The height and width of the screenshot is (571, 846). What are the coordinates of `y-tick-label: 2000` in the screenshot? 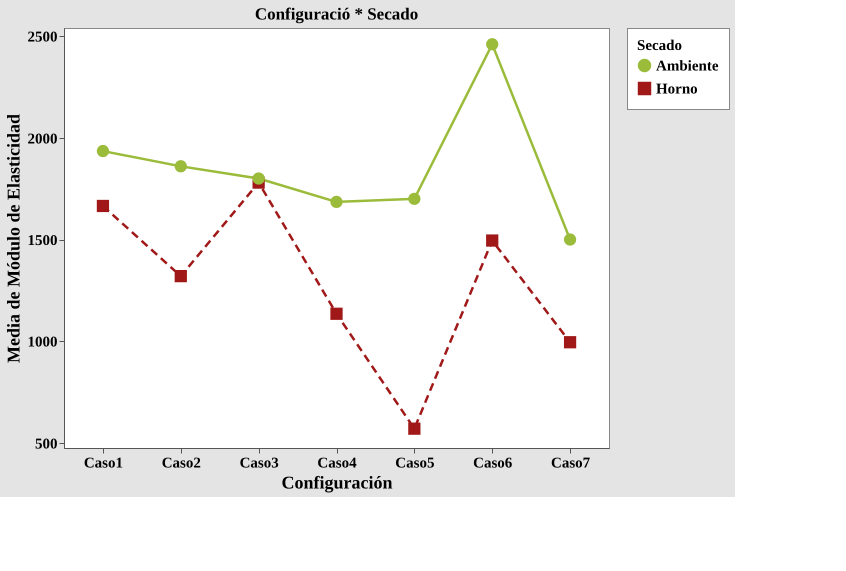 It's located at (43, 139).